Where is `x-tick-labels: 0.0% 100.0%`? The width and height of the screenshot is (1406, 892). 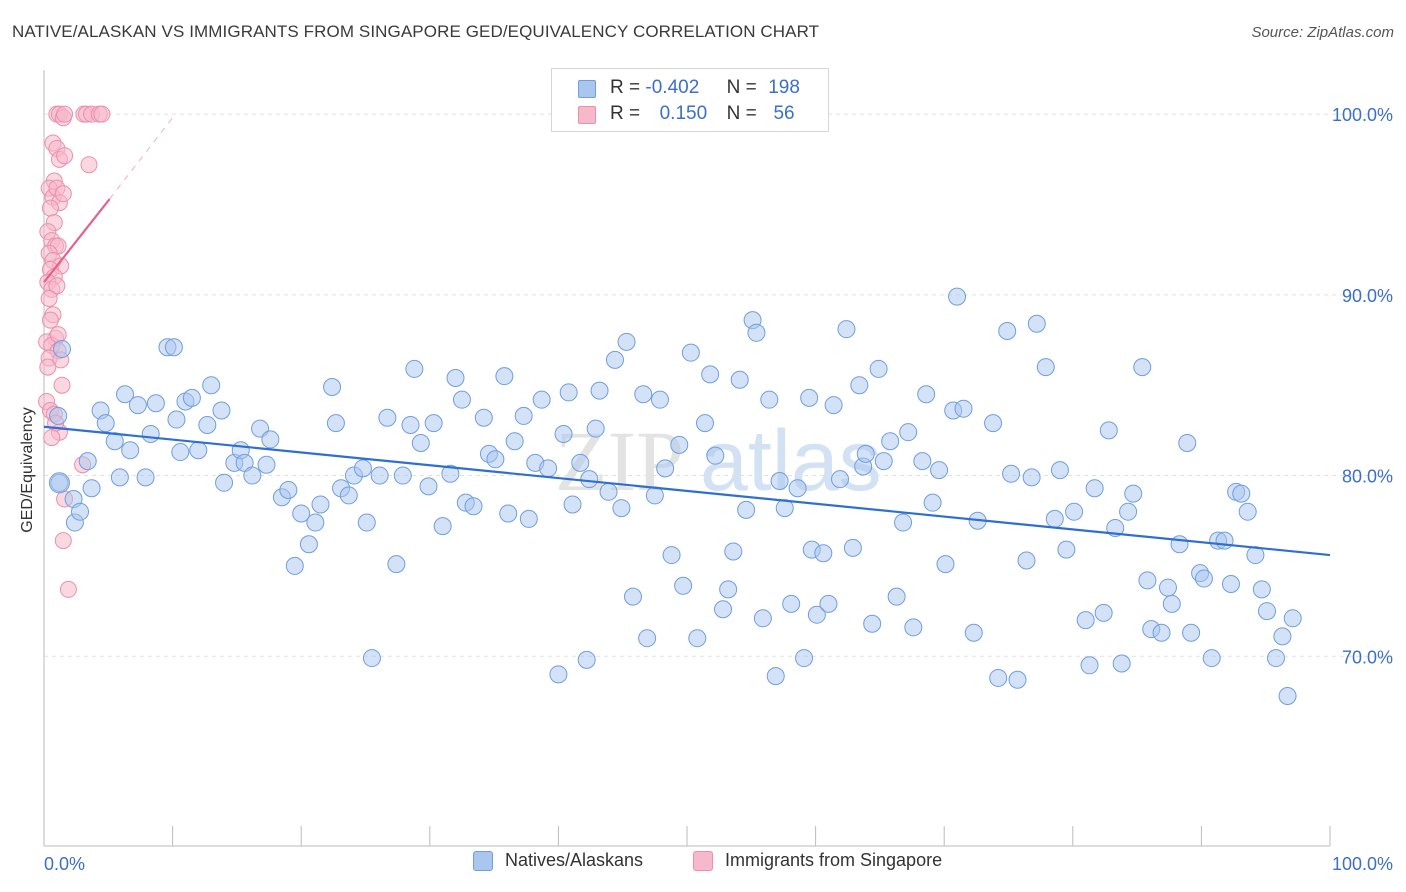 x-tick-labels: 0.0% 100.0% is located at coordinates (718, 864).